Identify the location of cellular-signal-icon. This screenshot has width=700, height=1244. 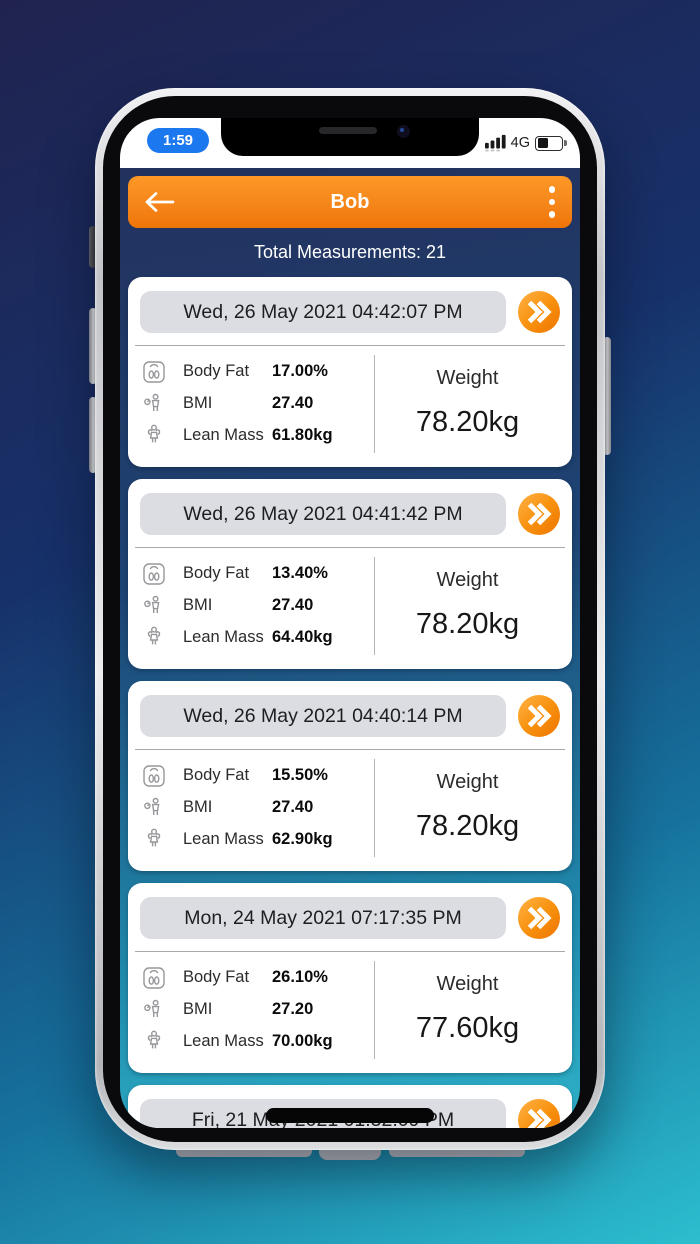
(495, 143).